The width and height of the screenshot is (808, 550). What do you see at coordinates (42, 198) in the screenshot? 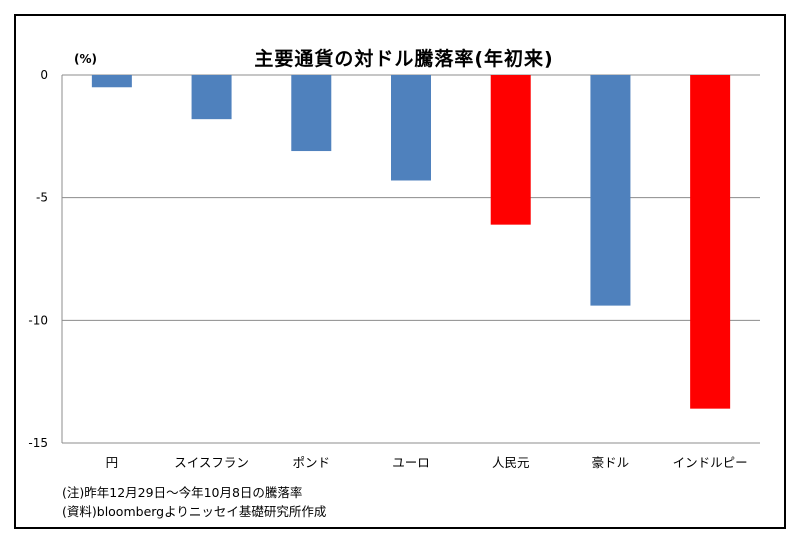
I see `y-tick-label: -5` at bounding box center [42, 198].